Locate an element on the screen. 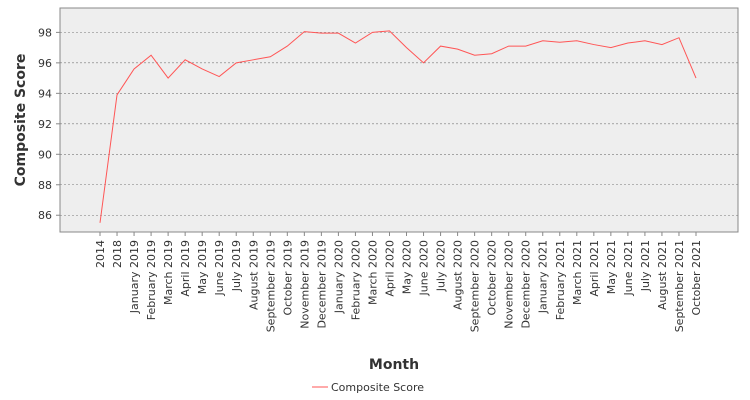  x-tick-label: April 2019 is located at coordinates (185, 268).